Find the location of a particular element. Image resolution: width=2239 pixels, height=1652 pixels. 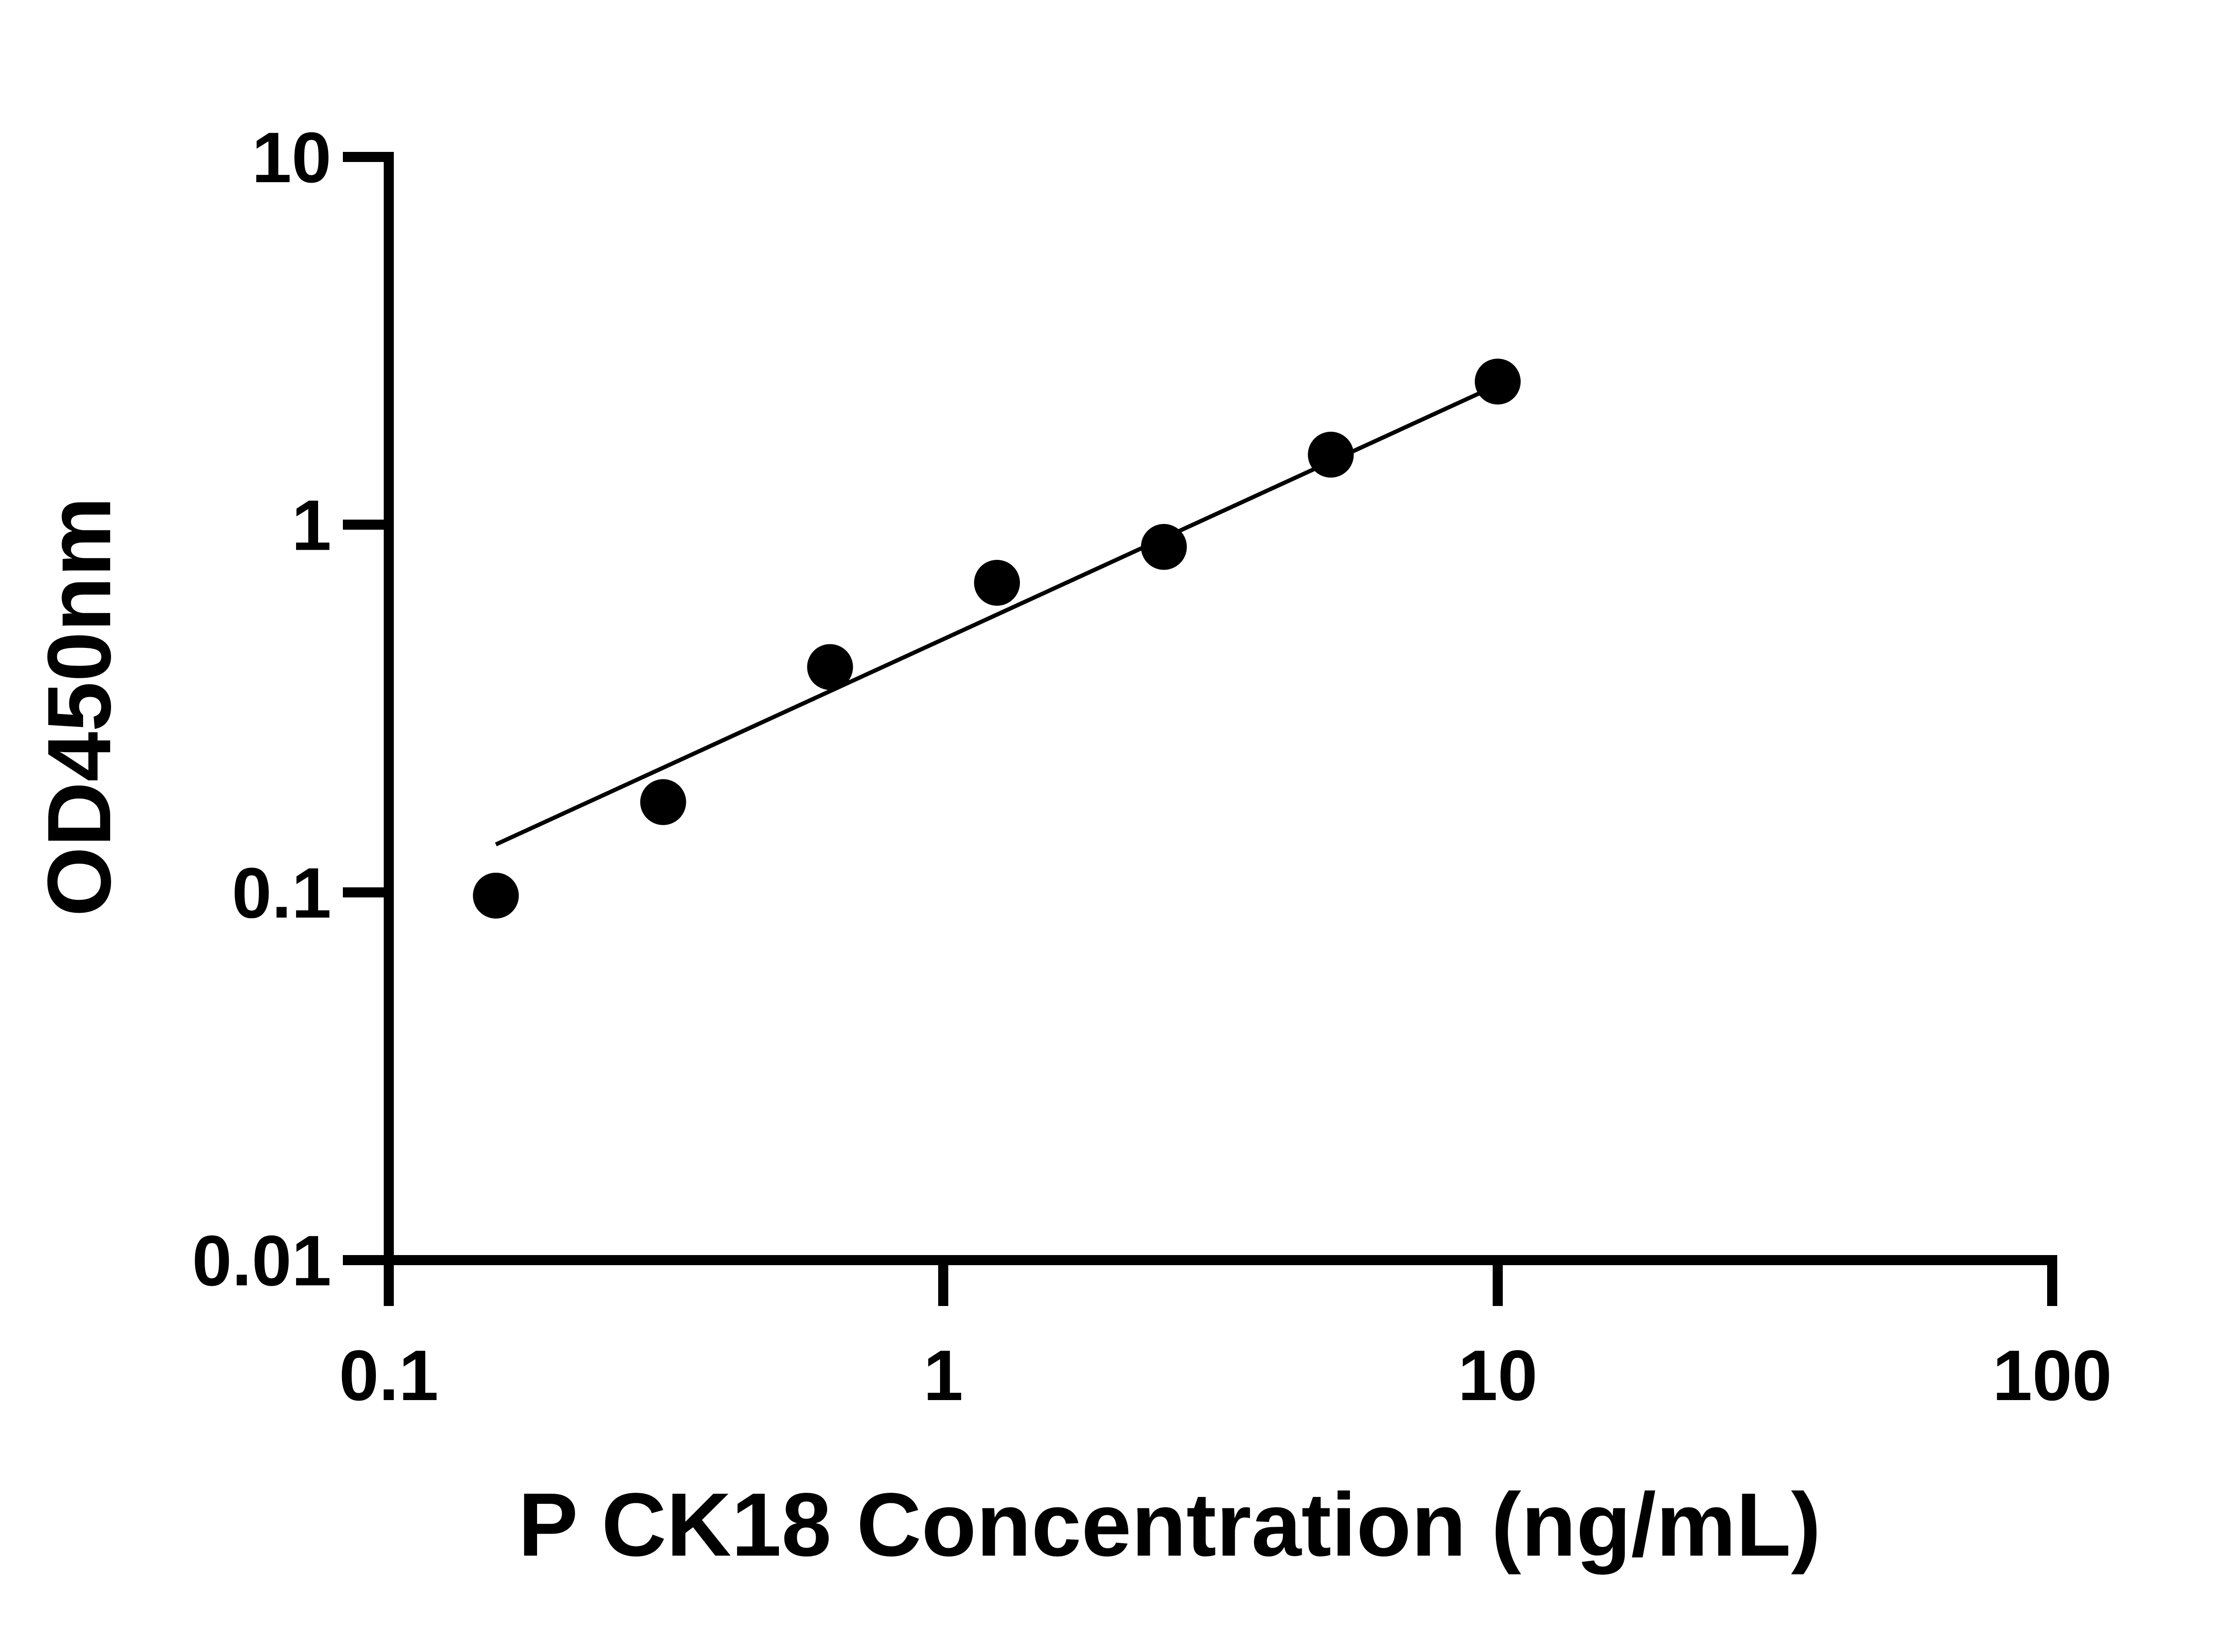

y-tick-label: 10 is located at coordinates (291, 158).